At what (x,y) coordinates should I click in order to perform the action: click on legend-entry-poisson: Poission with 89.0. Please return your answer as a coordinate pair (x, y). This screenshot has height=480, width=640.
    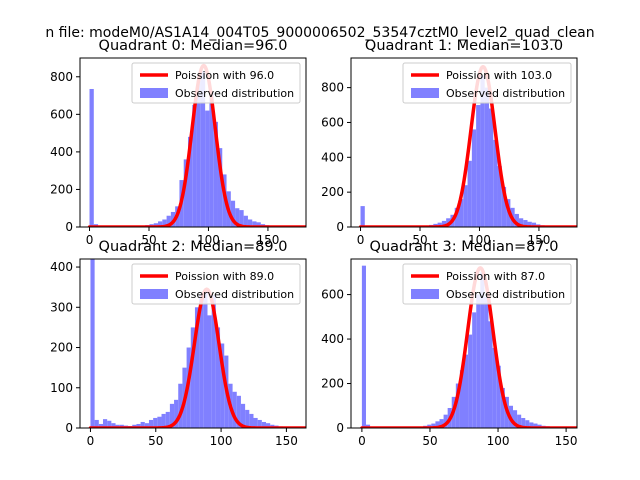
    Looking at the image, I should click on (224, 276).